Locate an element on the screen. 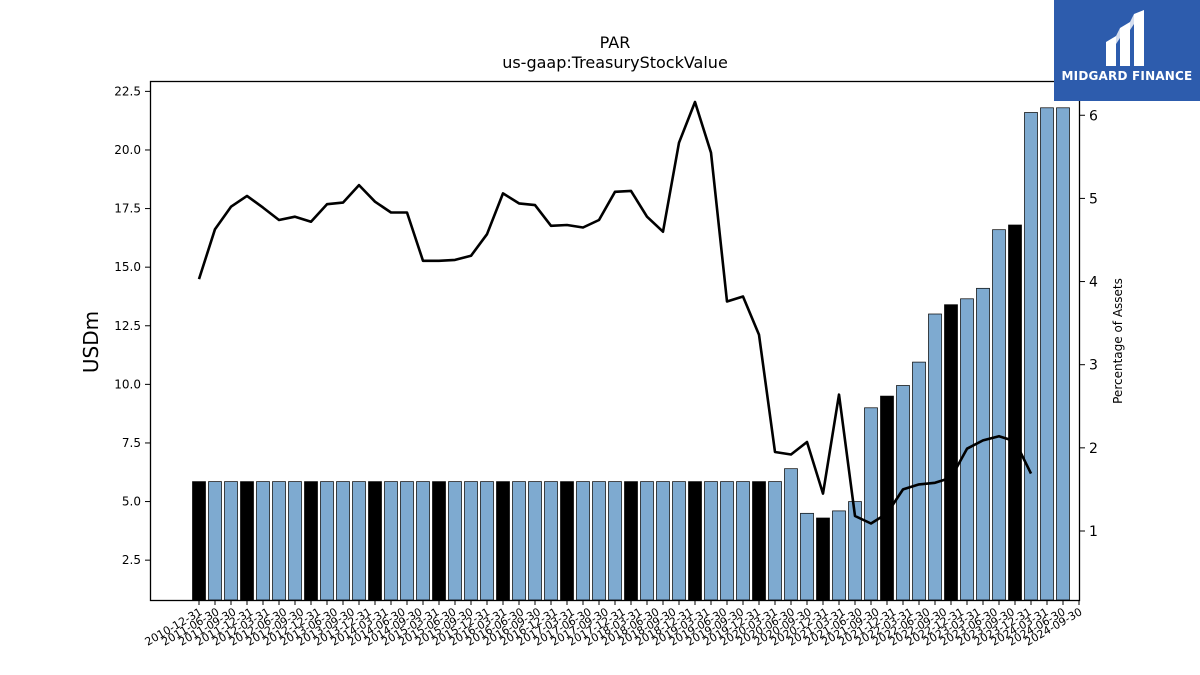  y-tick-label: 22.5 is located at coordinates (127, 91).